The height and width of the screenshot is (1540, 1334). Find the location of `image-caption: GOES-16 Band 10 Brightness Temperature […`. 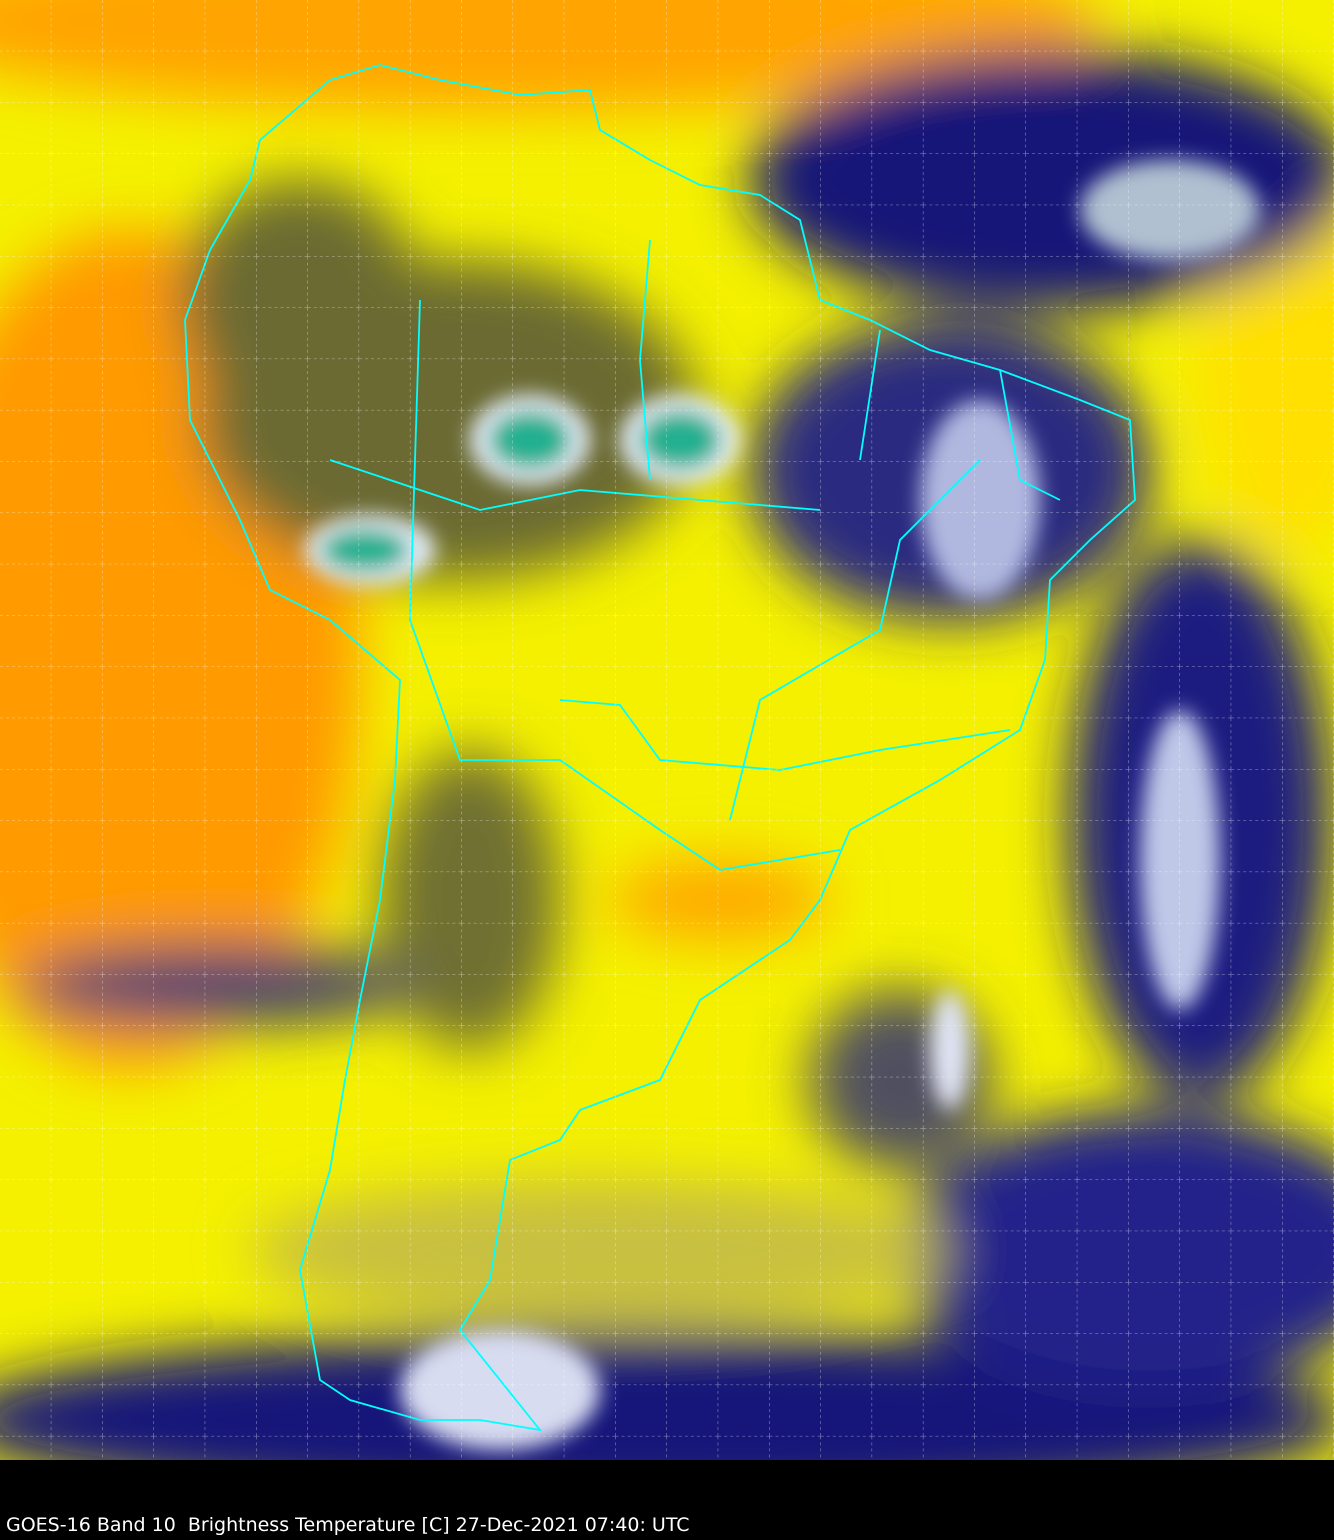

image-caption: GOES-16 Band 10 Brightness Temperature [… is located at coordinates (348, 1525).